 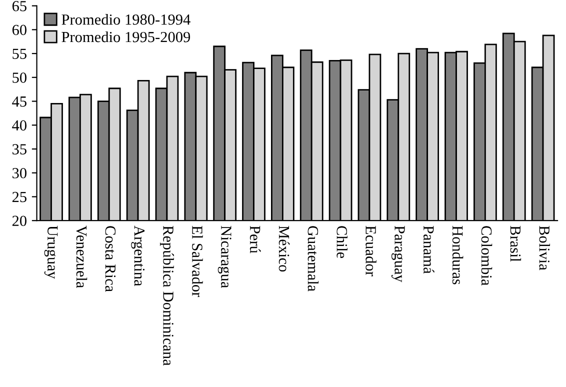 I want to click on x-tick-label: Paraguay, so click(x=398, y=254).